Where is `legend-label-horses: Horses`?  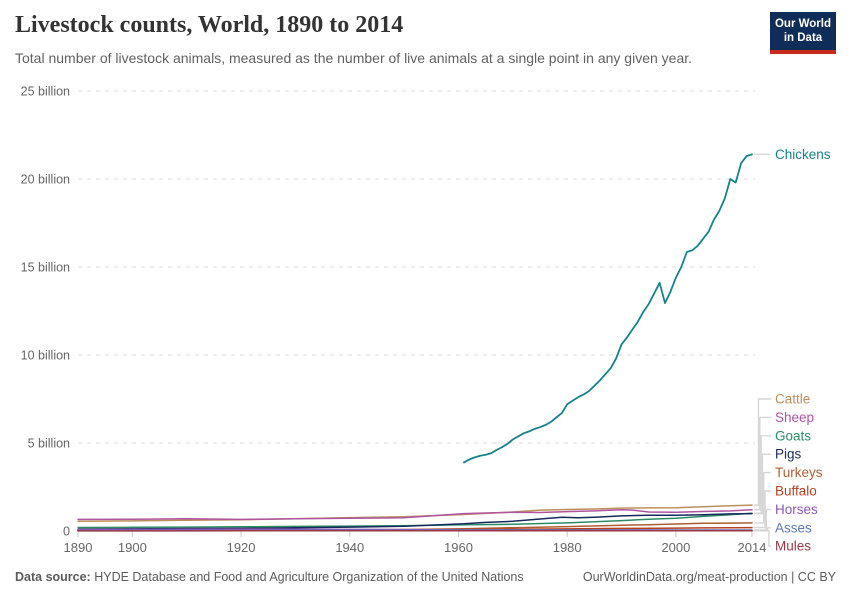
legend-label-horses: Horses is located at coordinates (796, 509).